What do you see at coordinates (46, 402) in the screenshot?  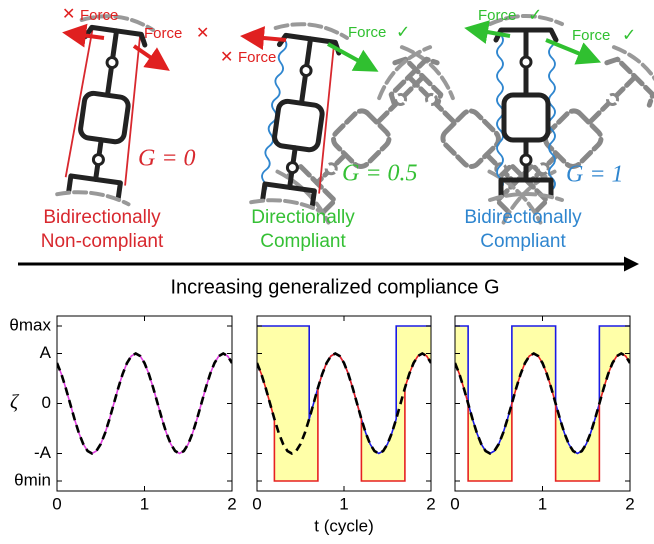 I see `y-tick-label: 0` at bounding box center [46, 402].